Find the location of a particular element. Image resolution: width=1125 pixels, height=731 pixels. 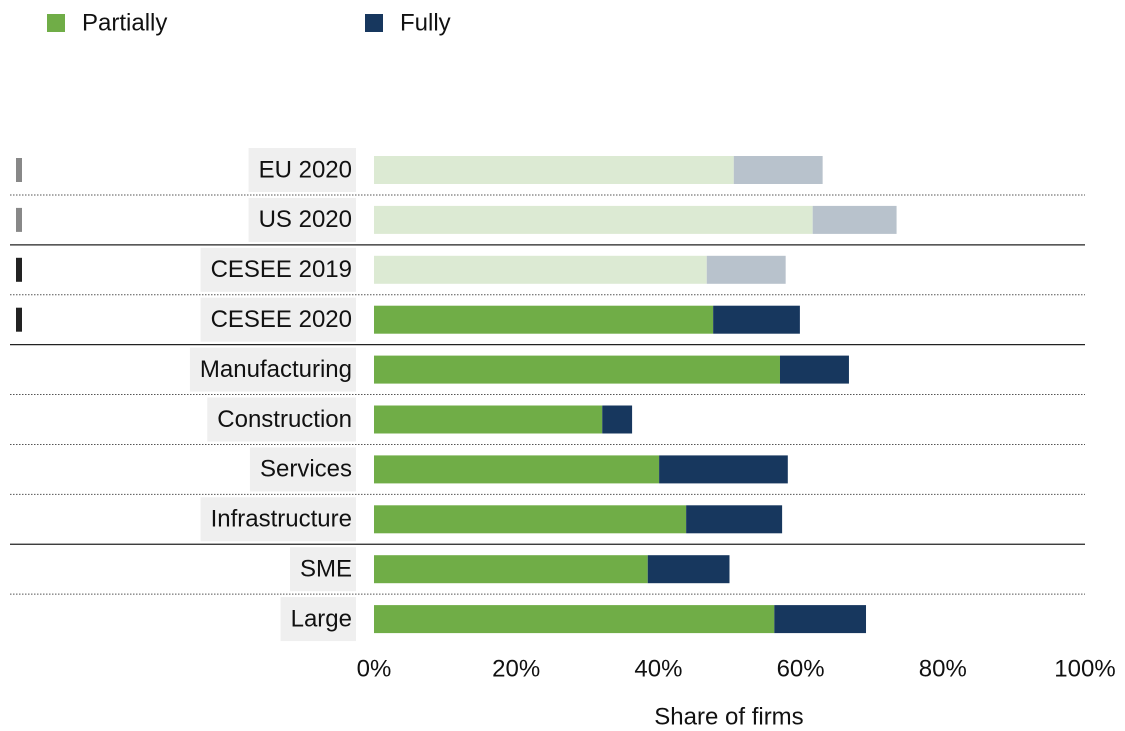

x-axis-title: Share of firms is located at coordinates (728, 716).